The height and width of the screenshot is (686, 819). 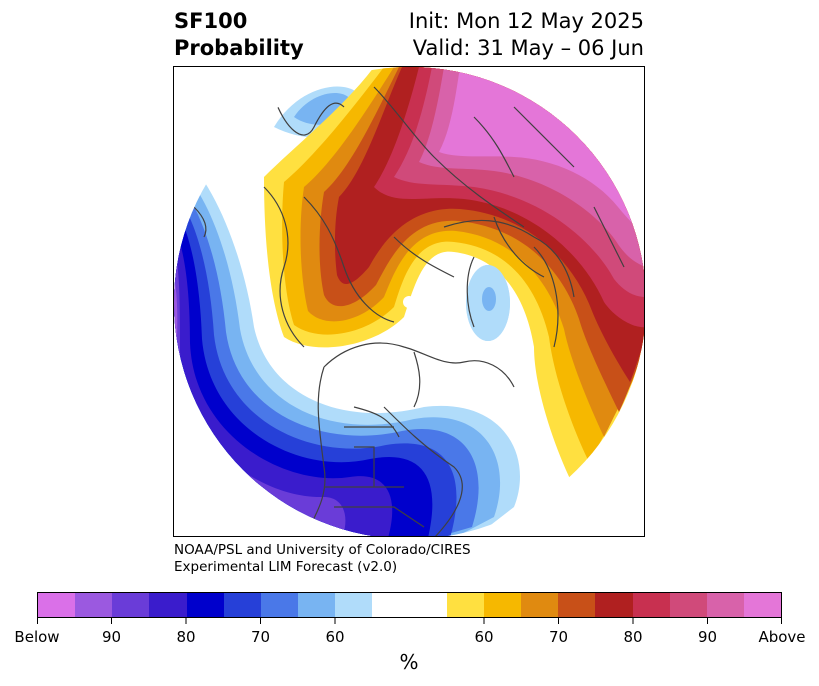 What do you see at coordinates (409, 662) in the screenshot?
I see `colorbar-units: %` at bounding box center [409, 662].